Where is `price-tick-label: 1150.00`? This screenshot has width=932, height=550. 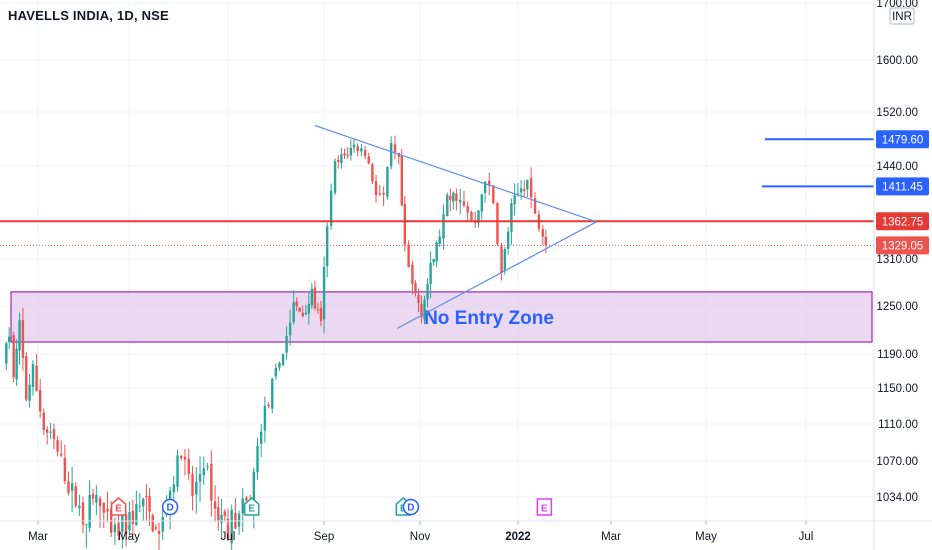
price-tick-label: 1150.00 is located at coordinates (897, 389).